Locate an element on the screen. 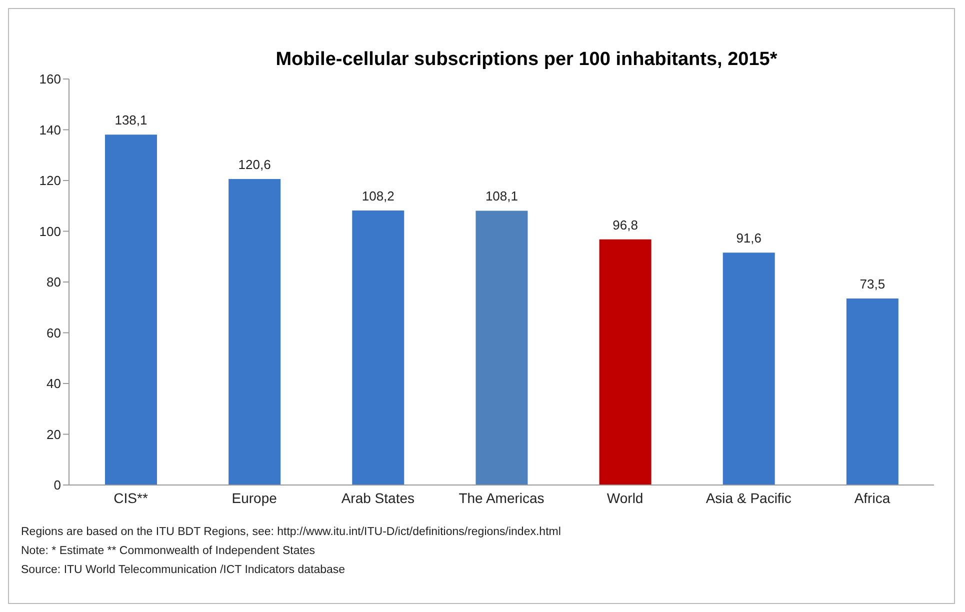 The image size is (965, 612). y-tick-label: 80 is located at coordinates (53, 282).